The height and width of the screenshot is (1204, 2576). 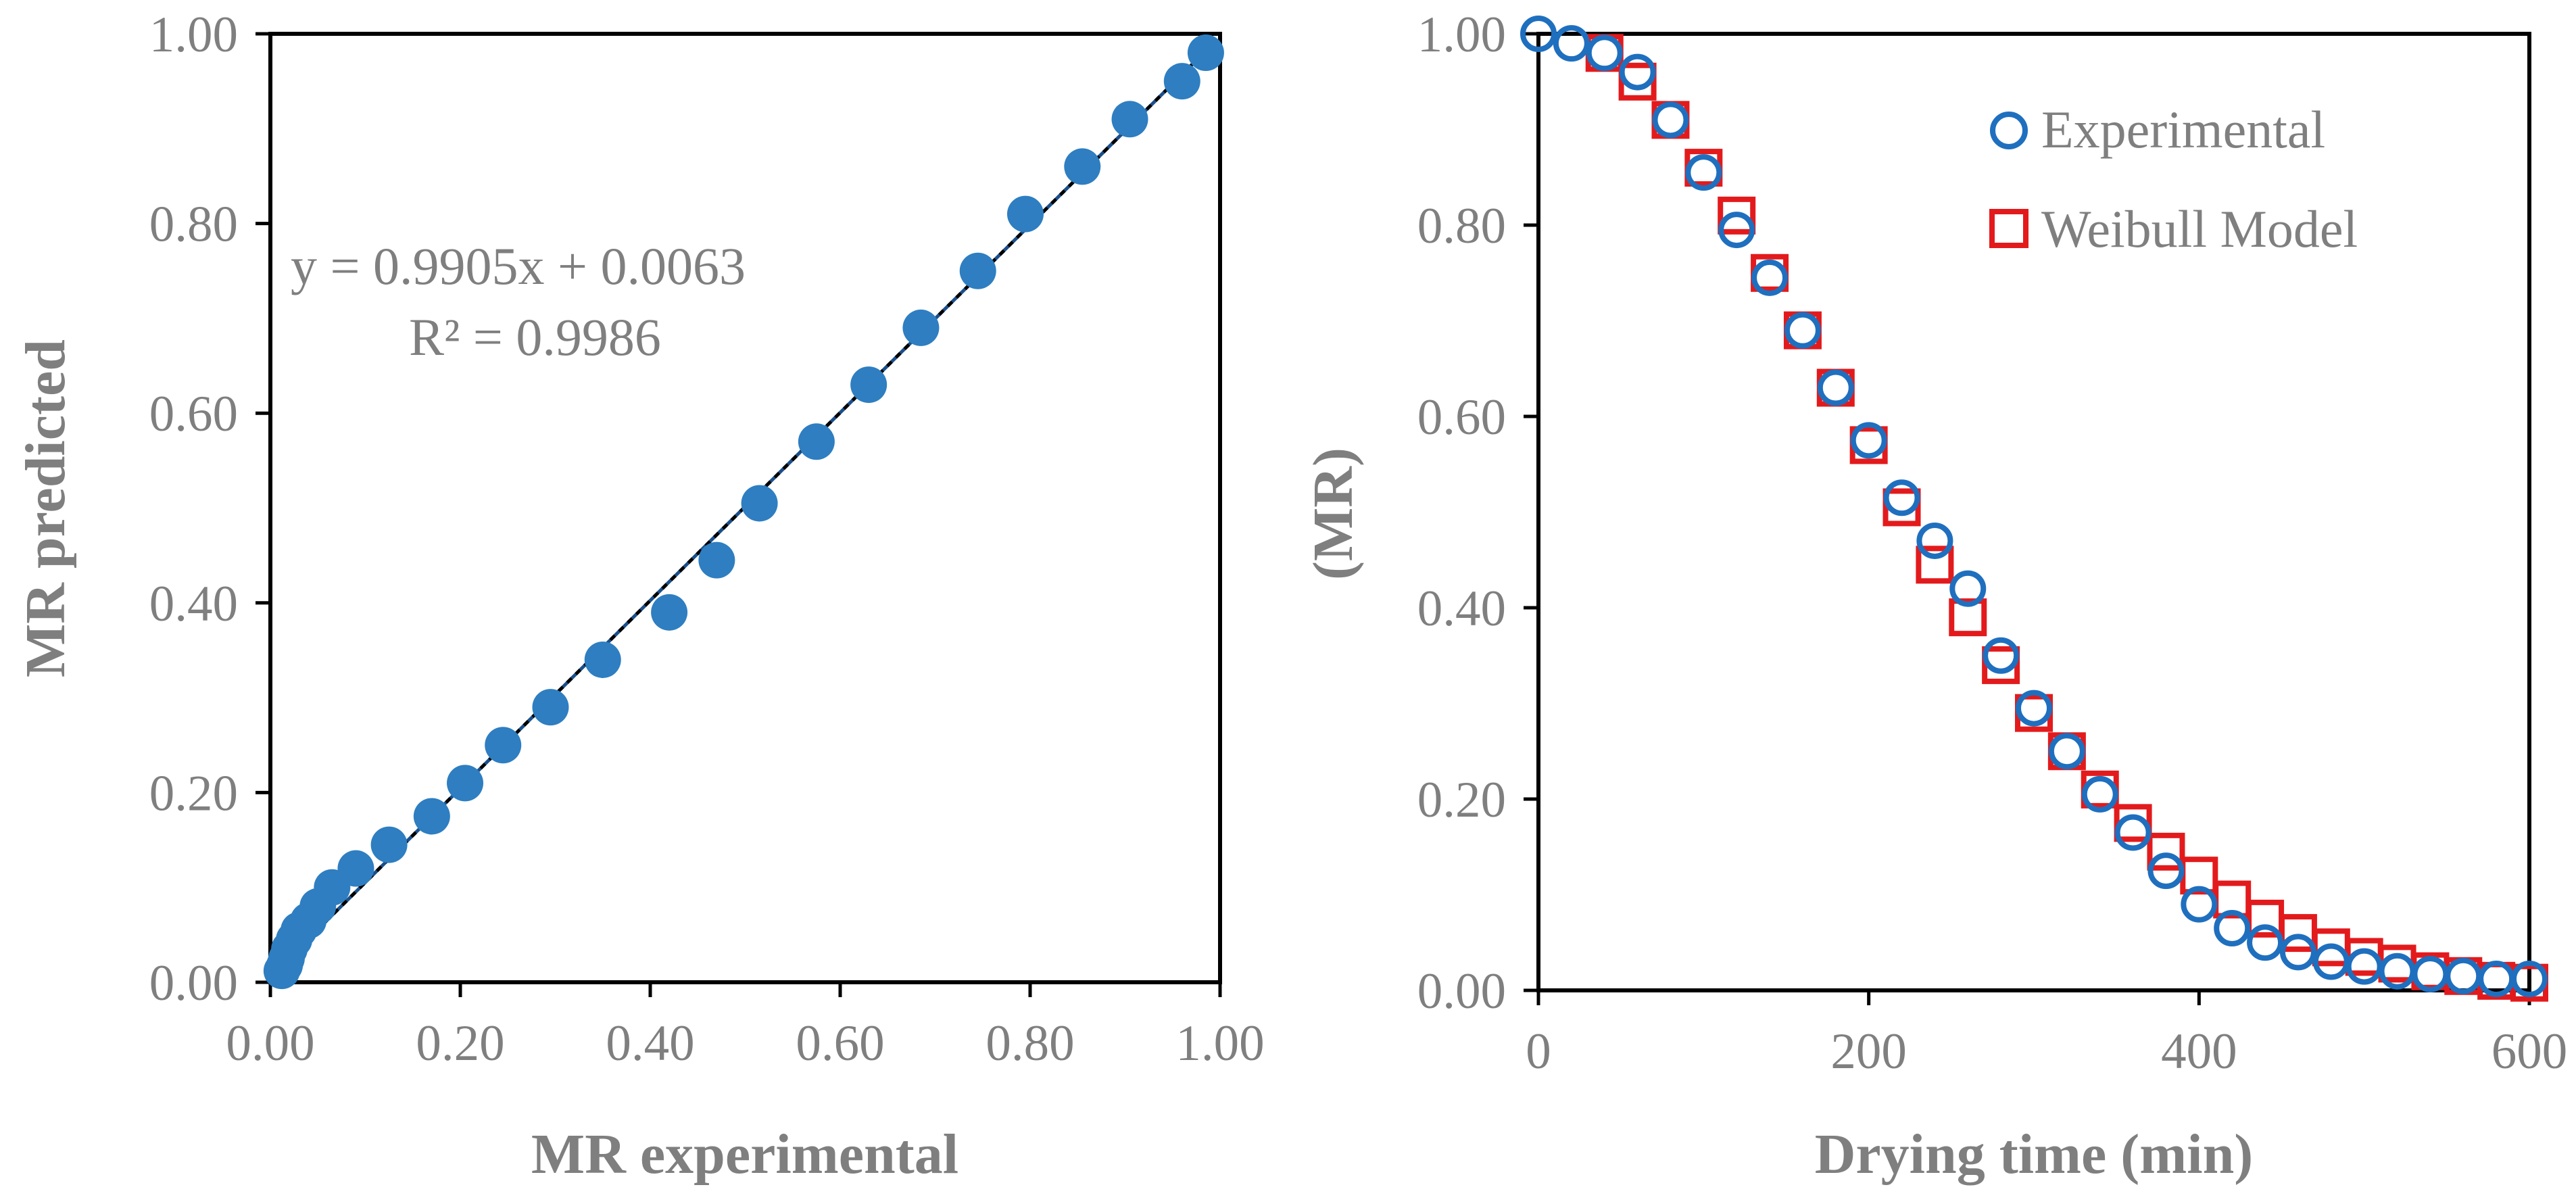 What do you see at coordinates (1030, 1043) in the screenshot?
I see `parity-x-tick-label: 0.80` at bounding box center [1030, 1043].